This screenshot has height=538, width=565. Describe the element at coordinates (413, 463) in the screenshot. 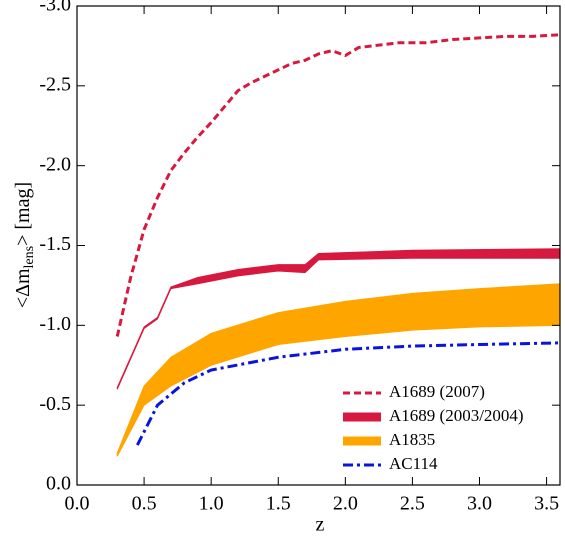

I see `legend-label: AC114` at that location.